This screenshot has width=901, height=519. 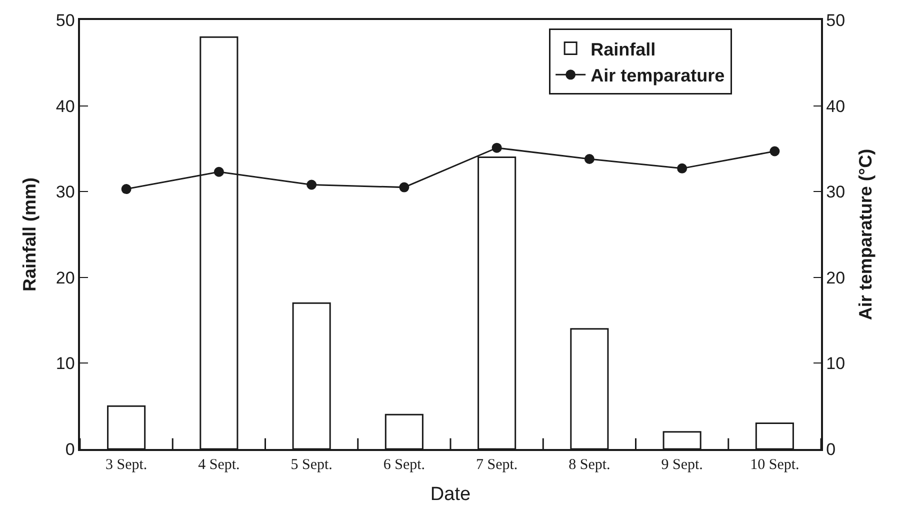 I want to click on x-tick-label: 5 Sept., so click(x=311, y=464).